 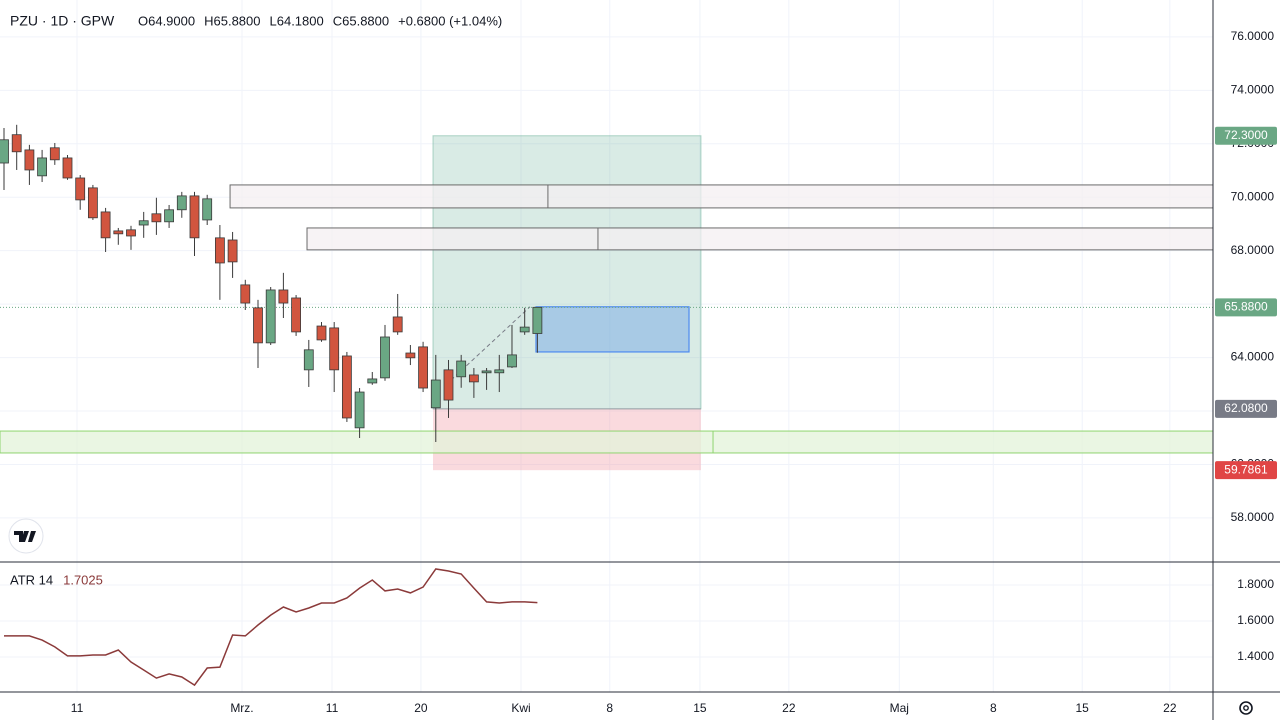 I want to click on indicator-line, so click(x=271, y=627).